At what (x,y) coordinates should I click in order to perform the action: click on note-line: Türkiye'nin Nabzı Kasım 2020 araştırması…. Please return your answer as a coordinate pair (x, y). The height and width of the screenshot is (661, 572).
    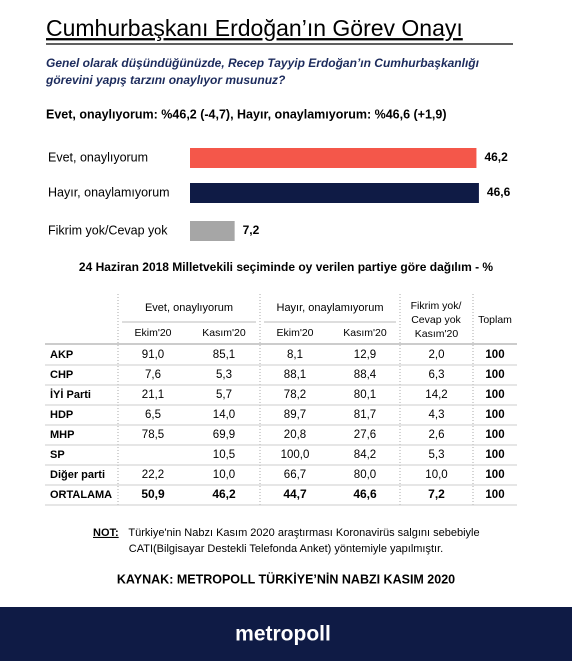
    Looking at the image, I should click on (303, 533).